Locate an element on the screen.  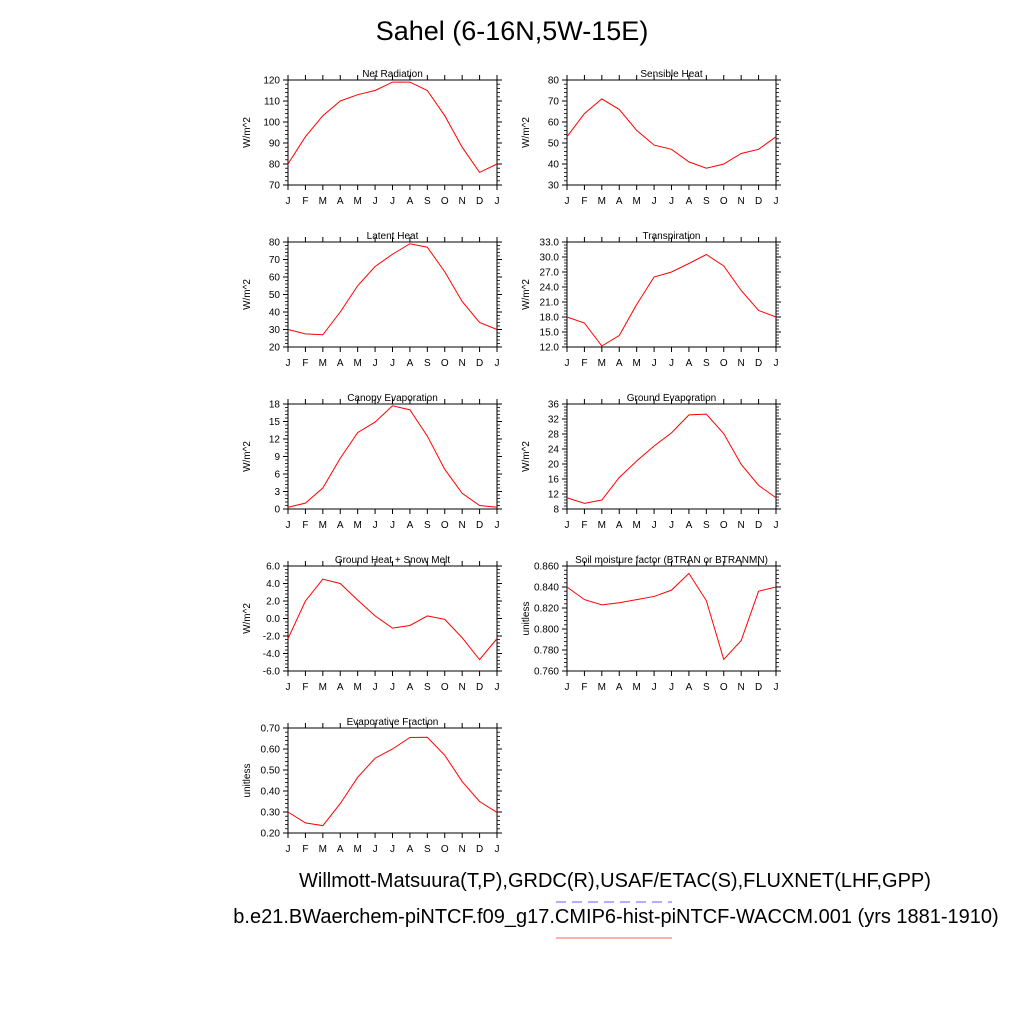
y-tick-label: 30 is located at coordinates (554, 186).